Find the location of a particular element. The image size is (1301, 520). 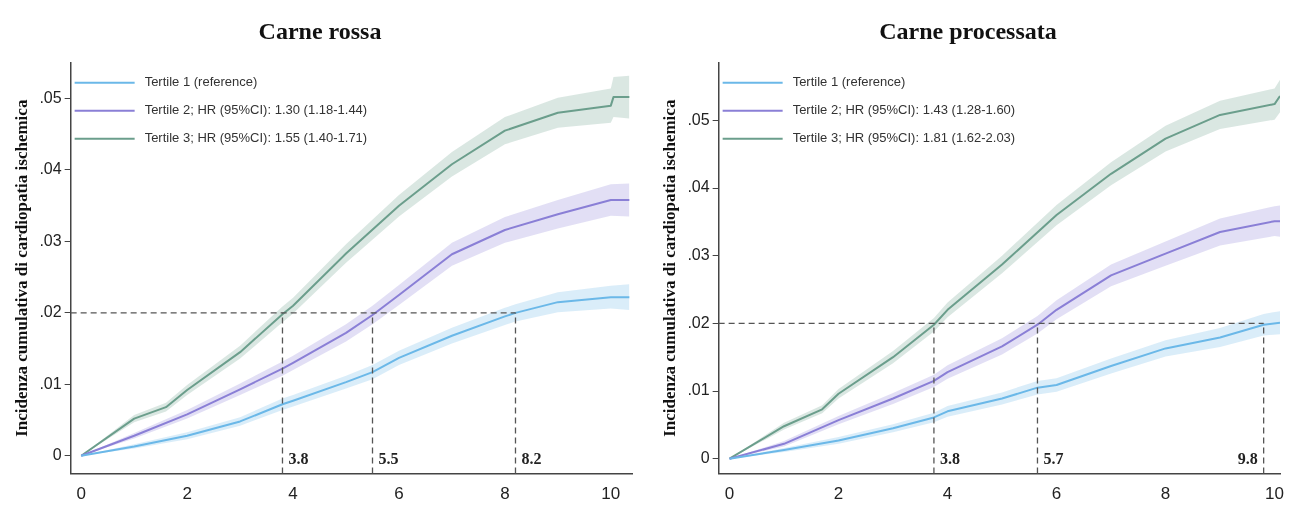

legend-label: Tertile 3; HR (95%CI): 1.55 (1.40-1.71) is located at coordinates (256, 138).